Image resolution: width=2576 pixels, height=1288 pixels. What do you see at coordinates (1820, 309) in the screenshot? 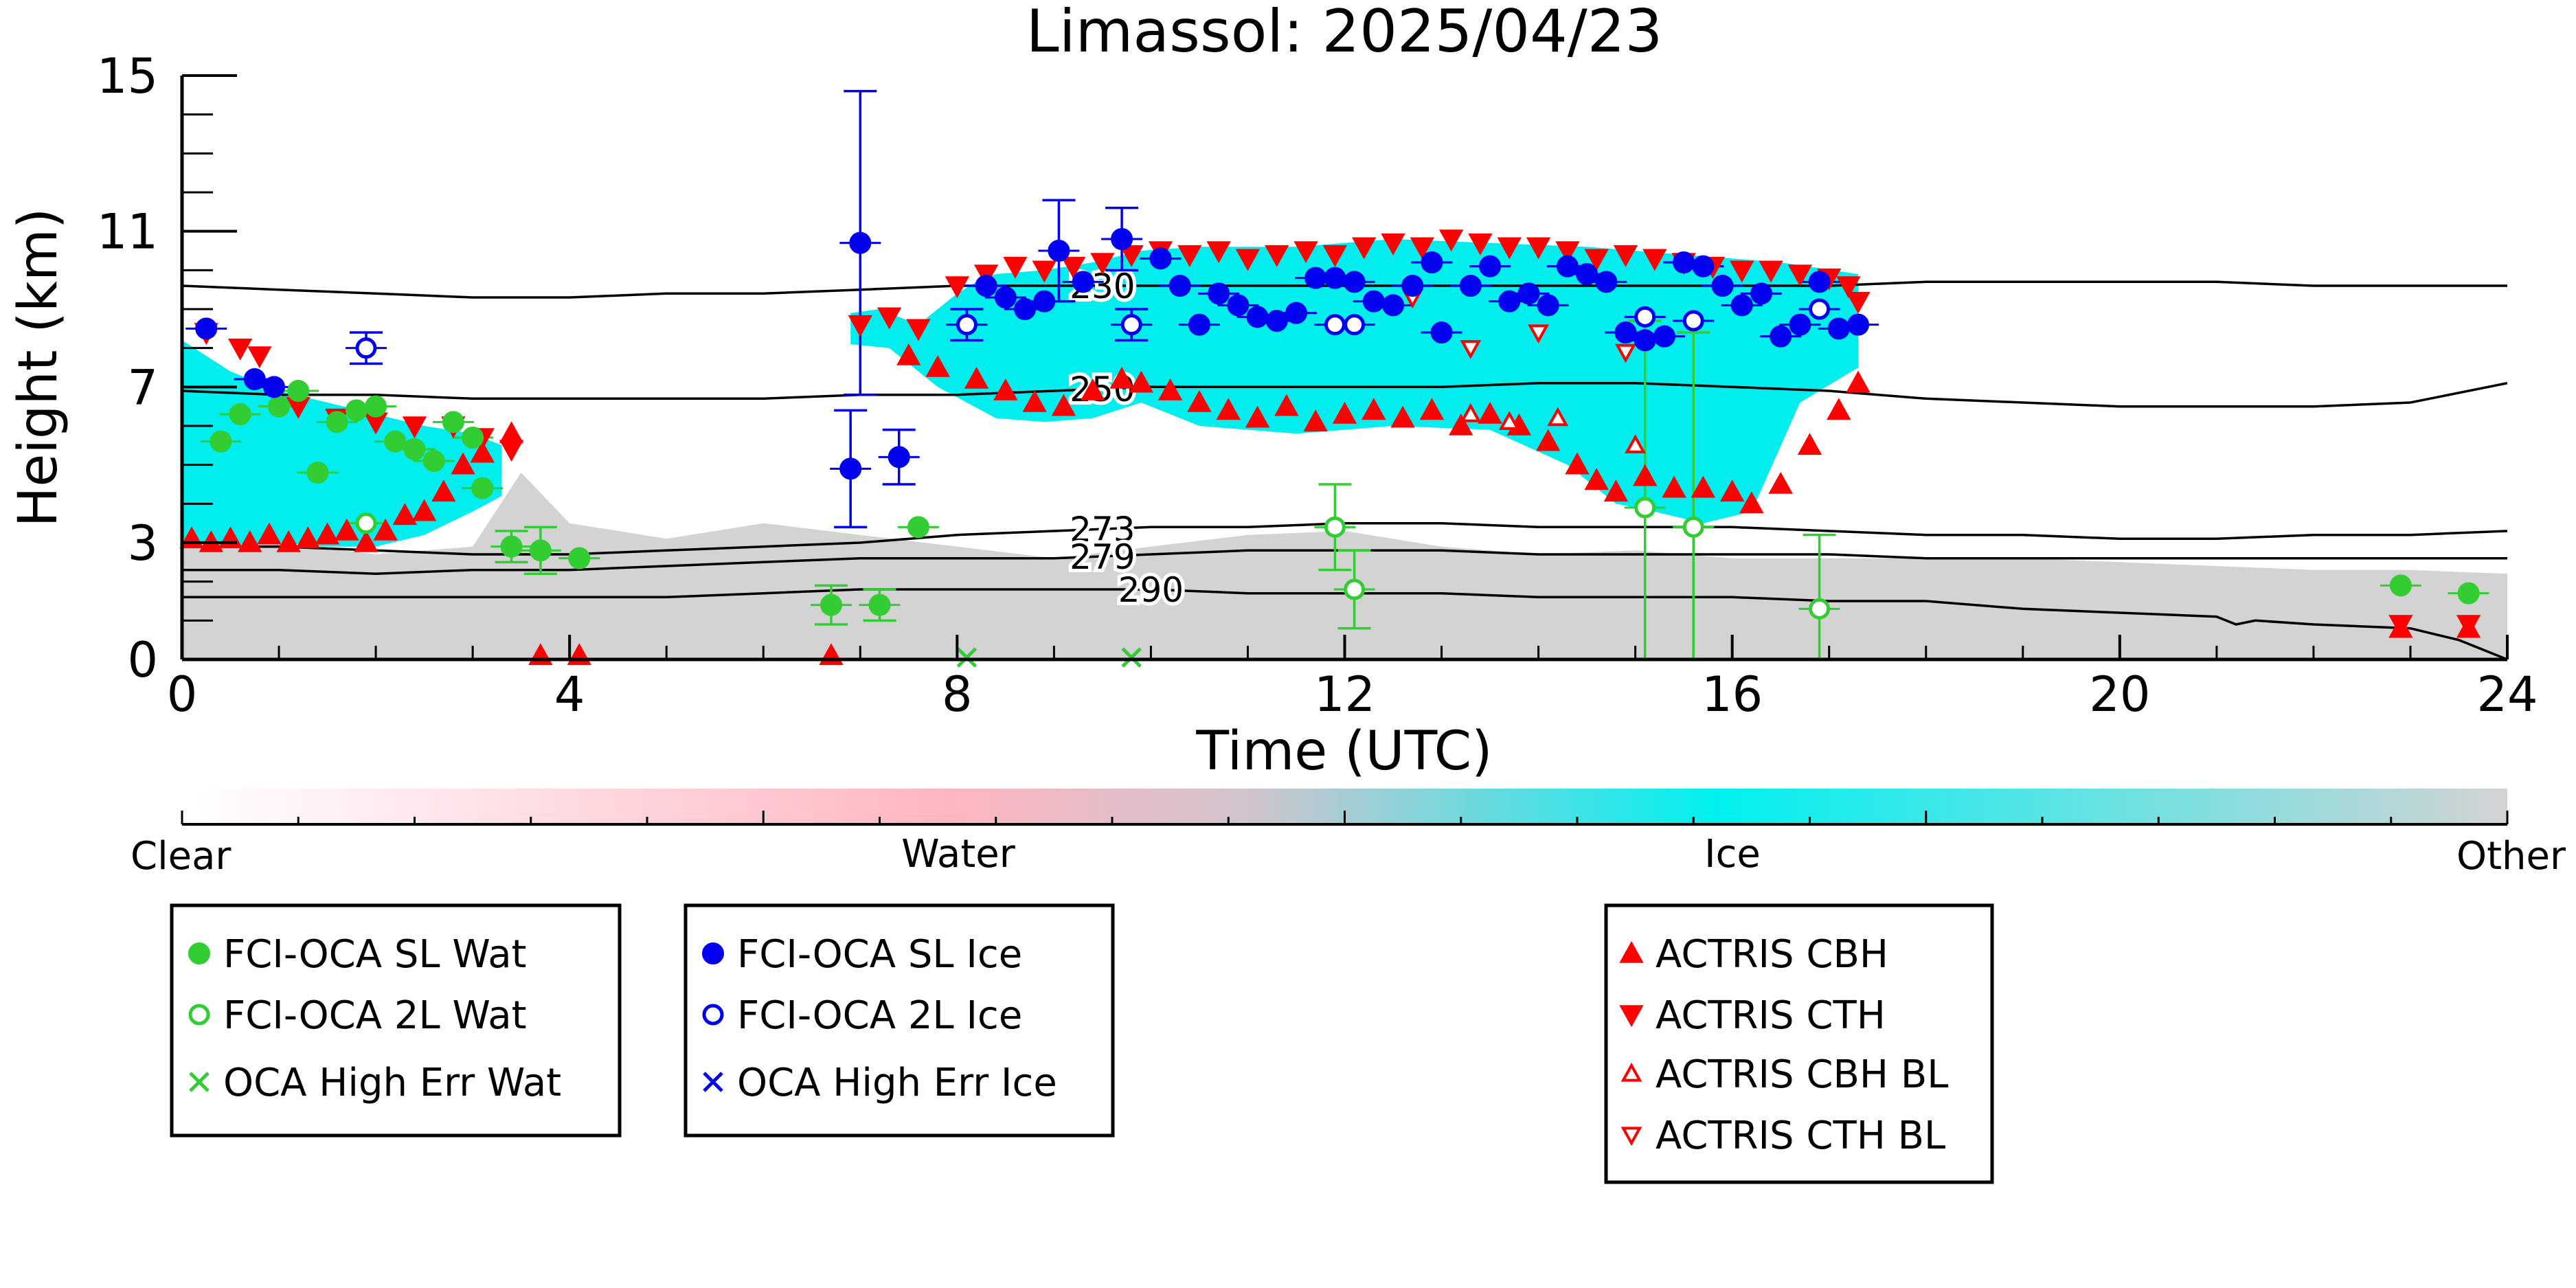
I see `point-fci-oca-2l-ice` at bounding box center [1820, 309].